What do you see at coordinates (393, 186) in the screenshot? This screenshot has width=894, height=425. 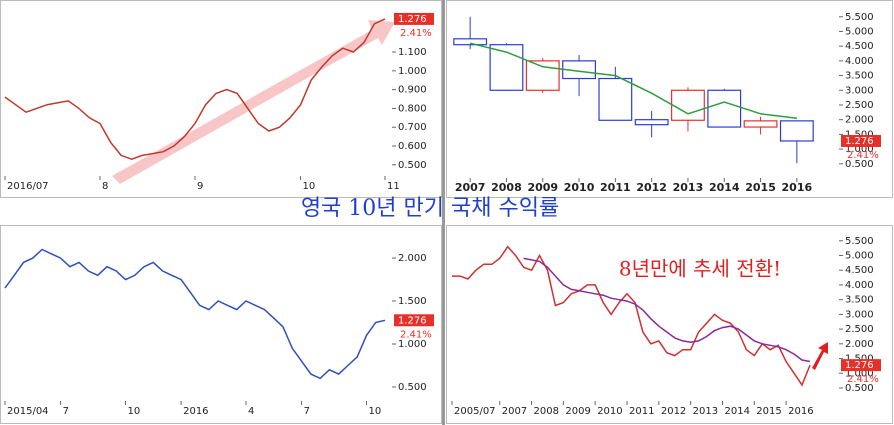 I see `x-tick-label: 11` at bounding box center [393, 186].